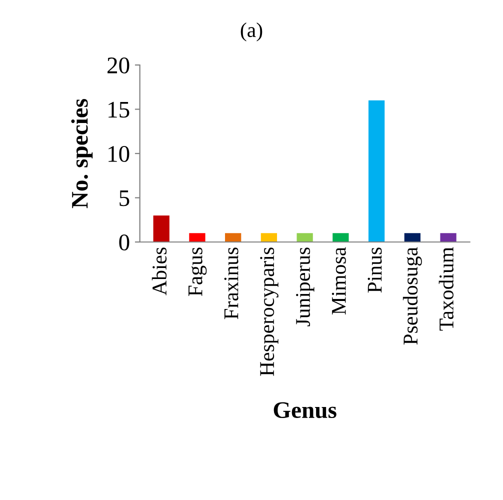  What do you see at coordinates (125, 198) in the screenshot?
I see `y-tick-label: 5` at bounding box center [125, 198].